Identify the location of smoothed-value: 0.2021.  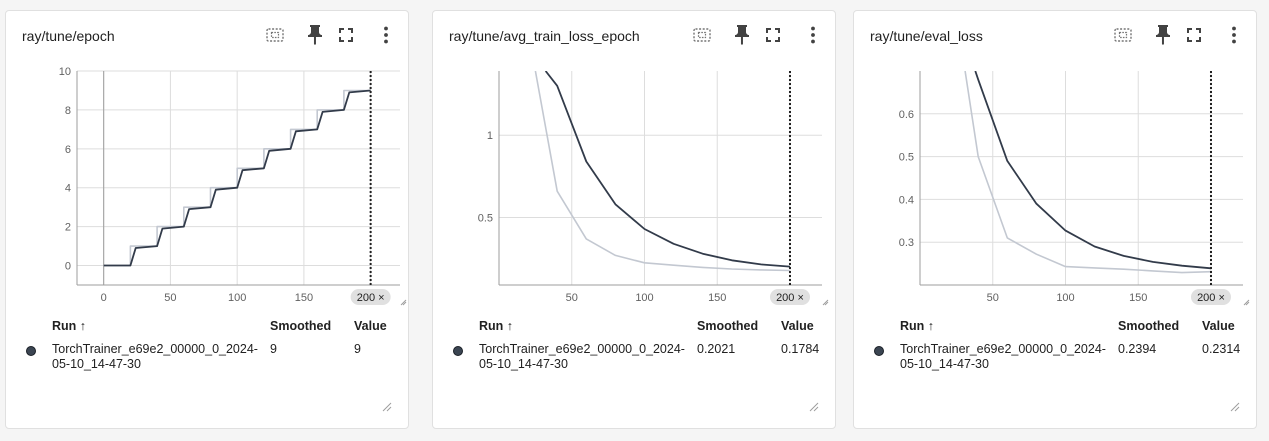
(716, 349).